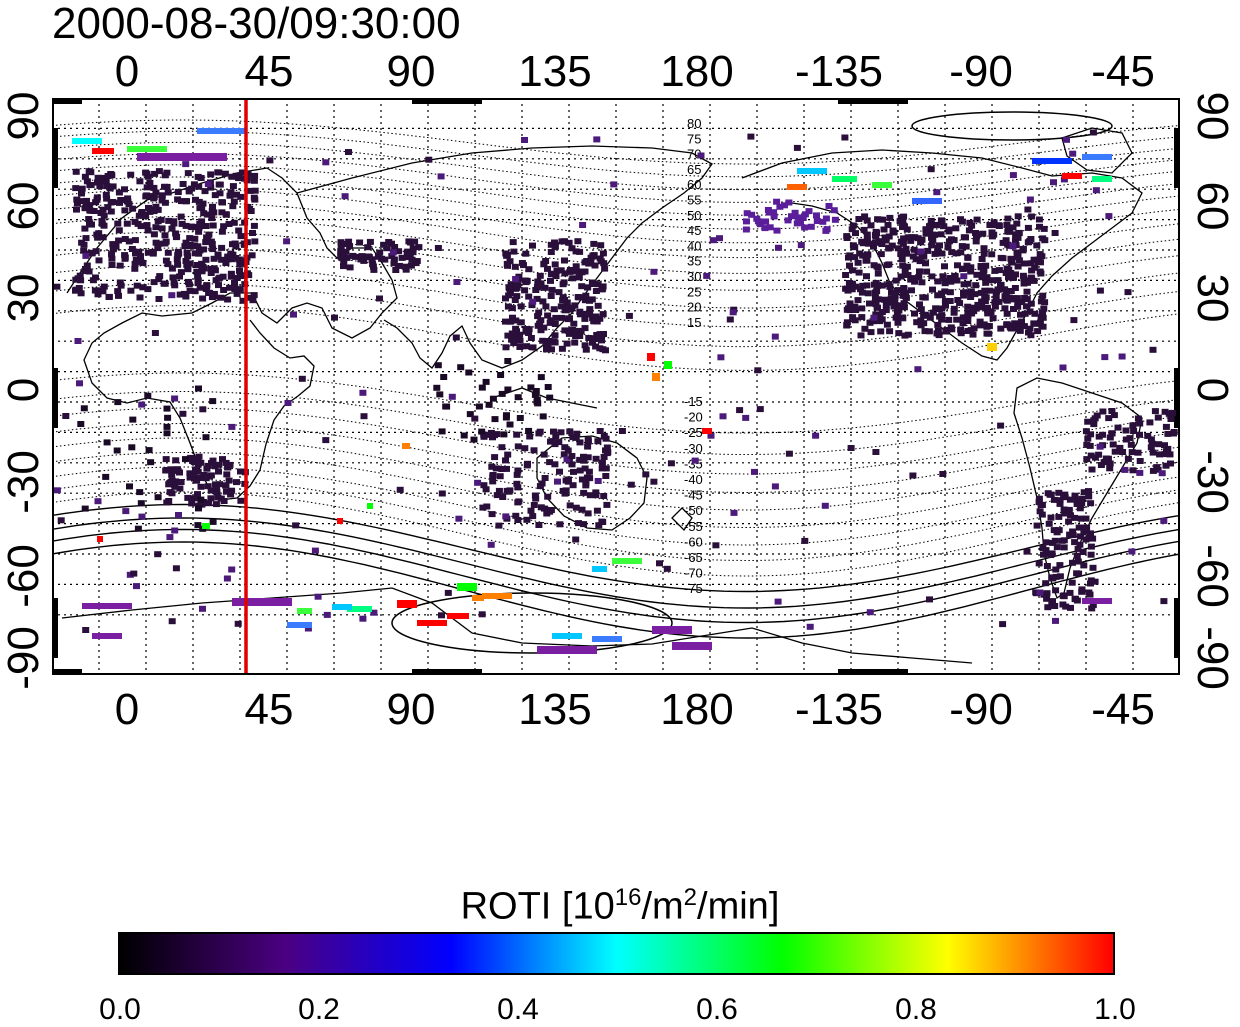  What do you see at coordinates (127, 71) in the screenshot?
I see `x-top-label-0: 0` at bounding box center [127, 71].